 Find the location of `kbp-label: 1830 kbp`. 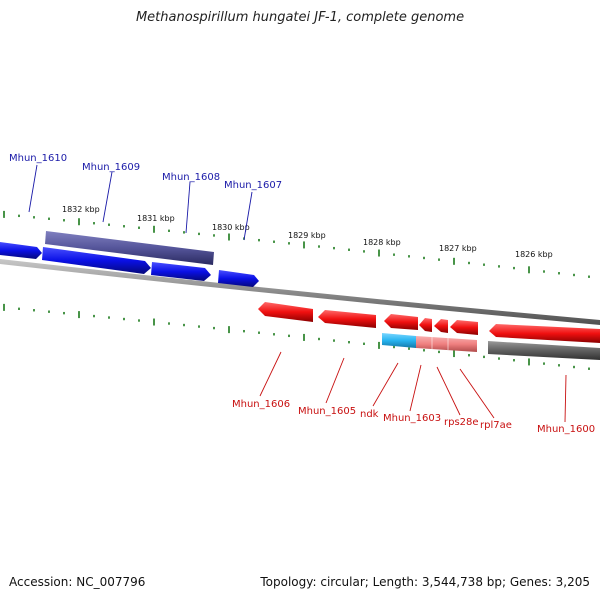

kbp-label: 1830 kbp is located at coordinates (231, 227).